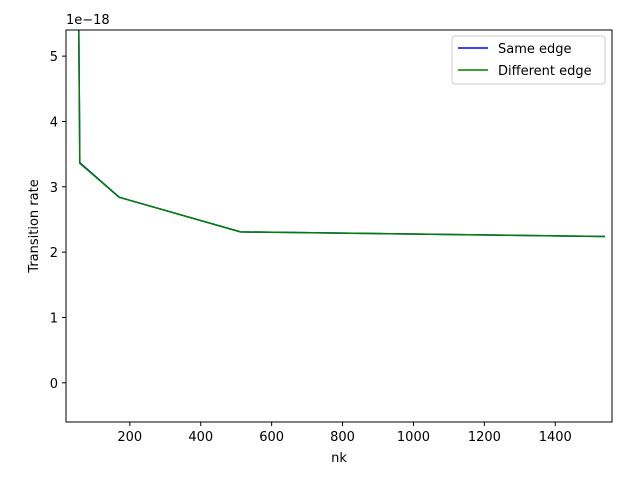  What do you see at coordinates (342, 437) in the screenshot?
I see `x-tick-label: 800` at bounding box center [342, 437].